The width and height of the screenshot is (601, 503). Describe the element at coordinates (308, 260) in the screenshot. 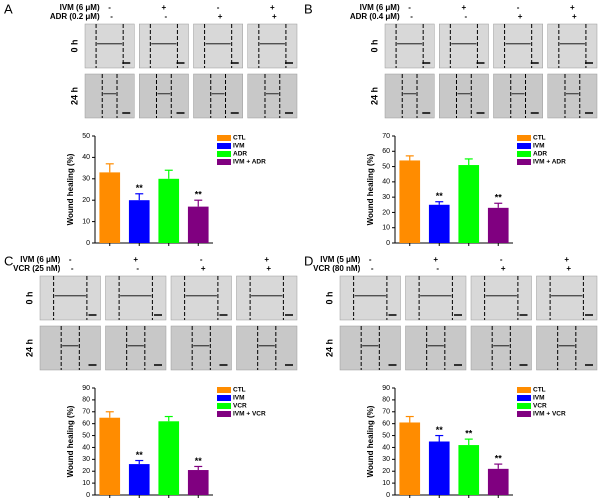

I see `panel-label: D` at that location.